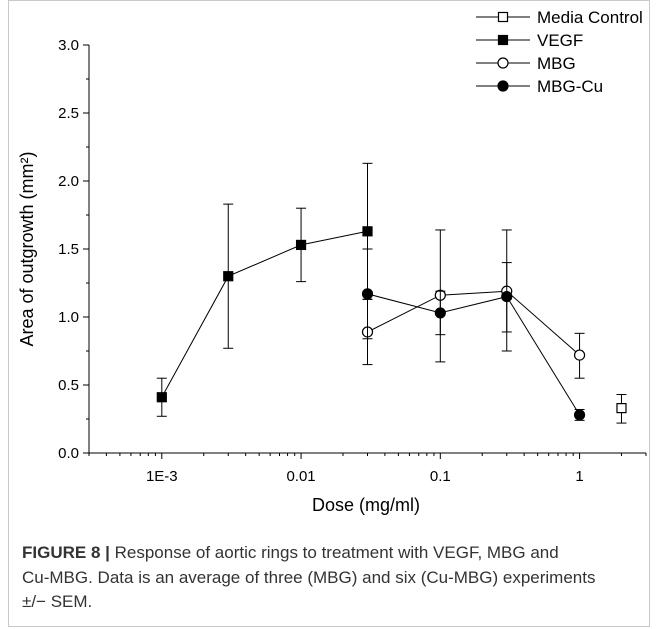  Describe the element at coordinates (560, 40) in the screenshot. I see `legend-label-vegf: VEGF` at that location.